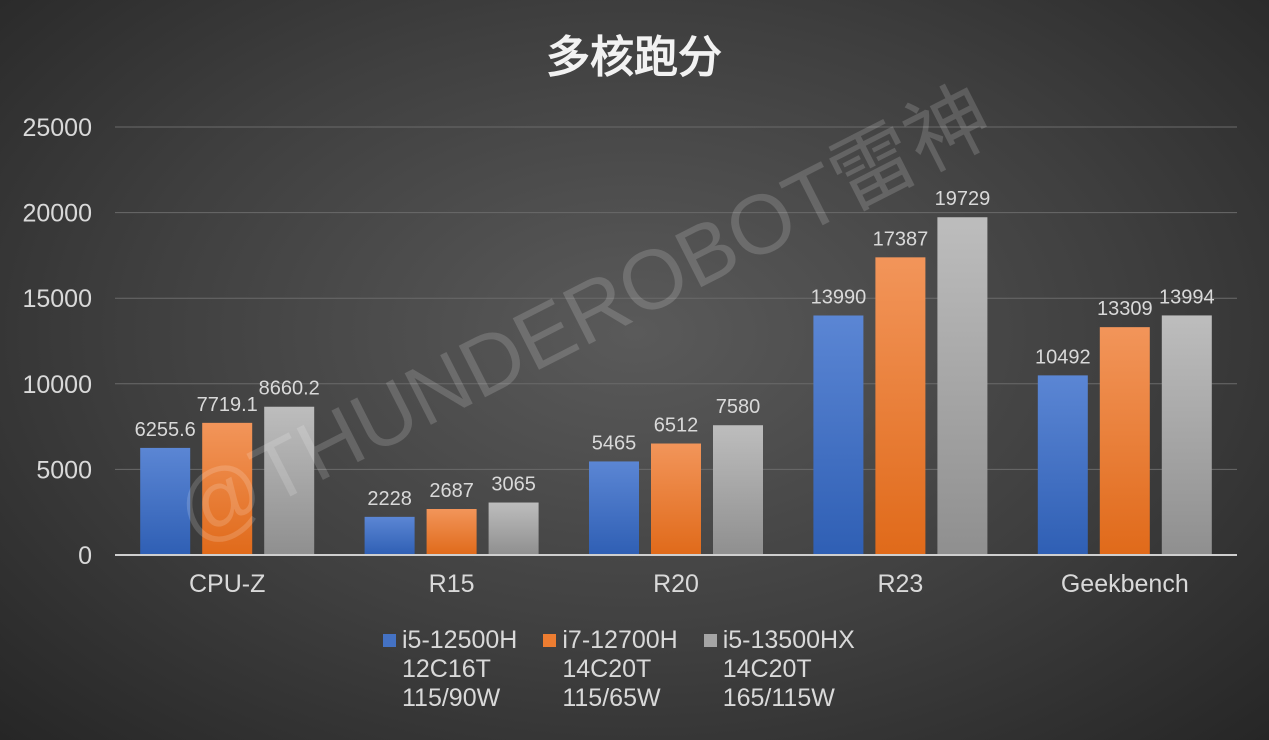  Describe the element at coordinates (900, 584) in the screenshot. I see `x-tick-label: R23` at that location.